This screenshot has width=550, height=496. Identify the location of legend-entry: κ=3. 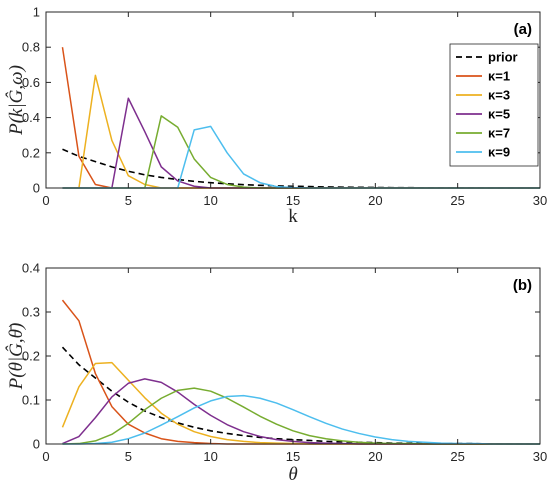
(499, 95).